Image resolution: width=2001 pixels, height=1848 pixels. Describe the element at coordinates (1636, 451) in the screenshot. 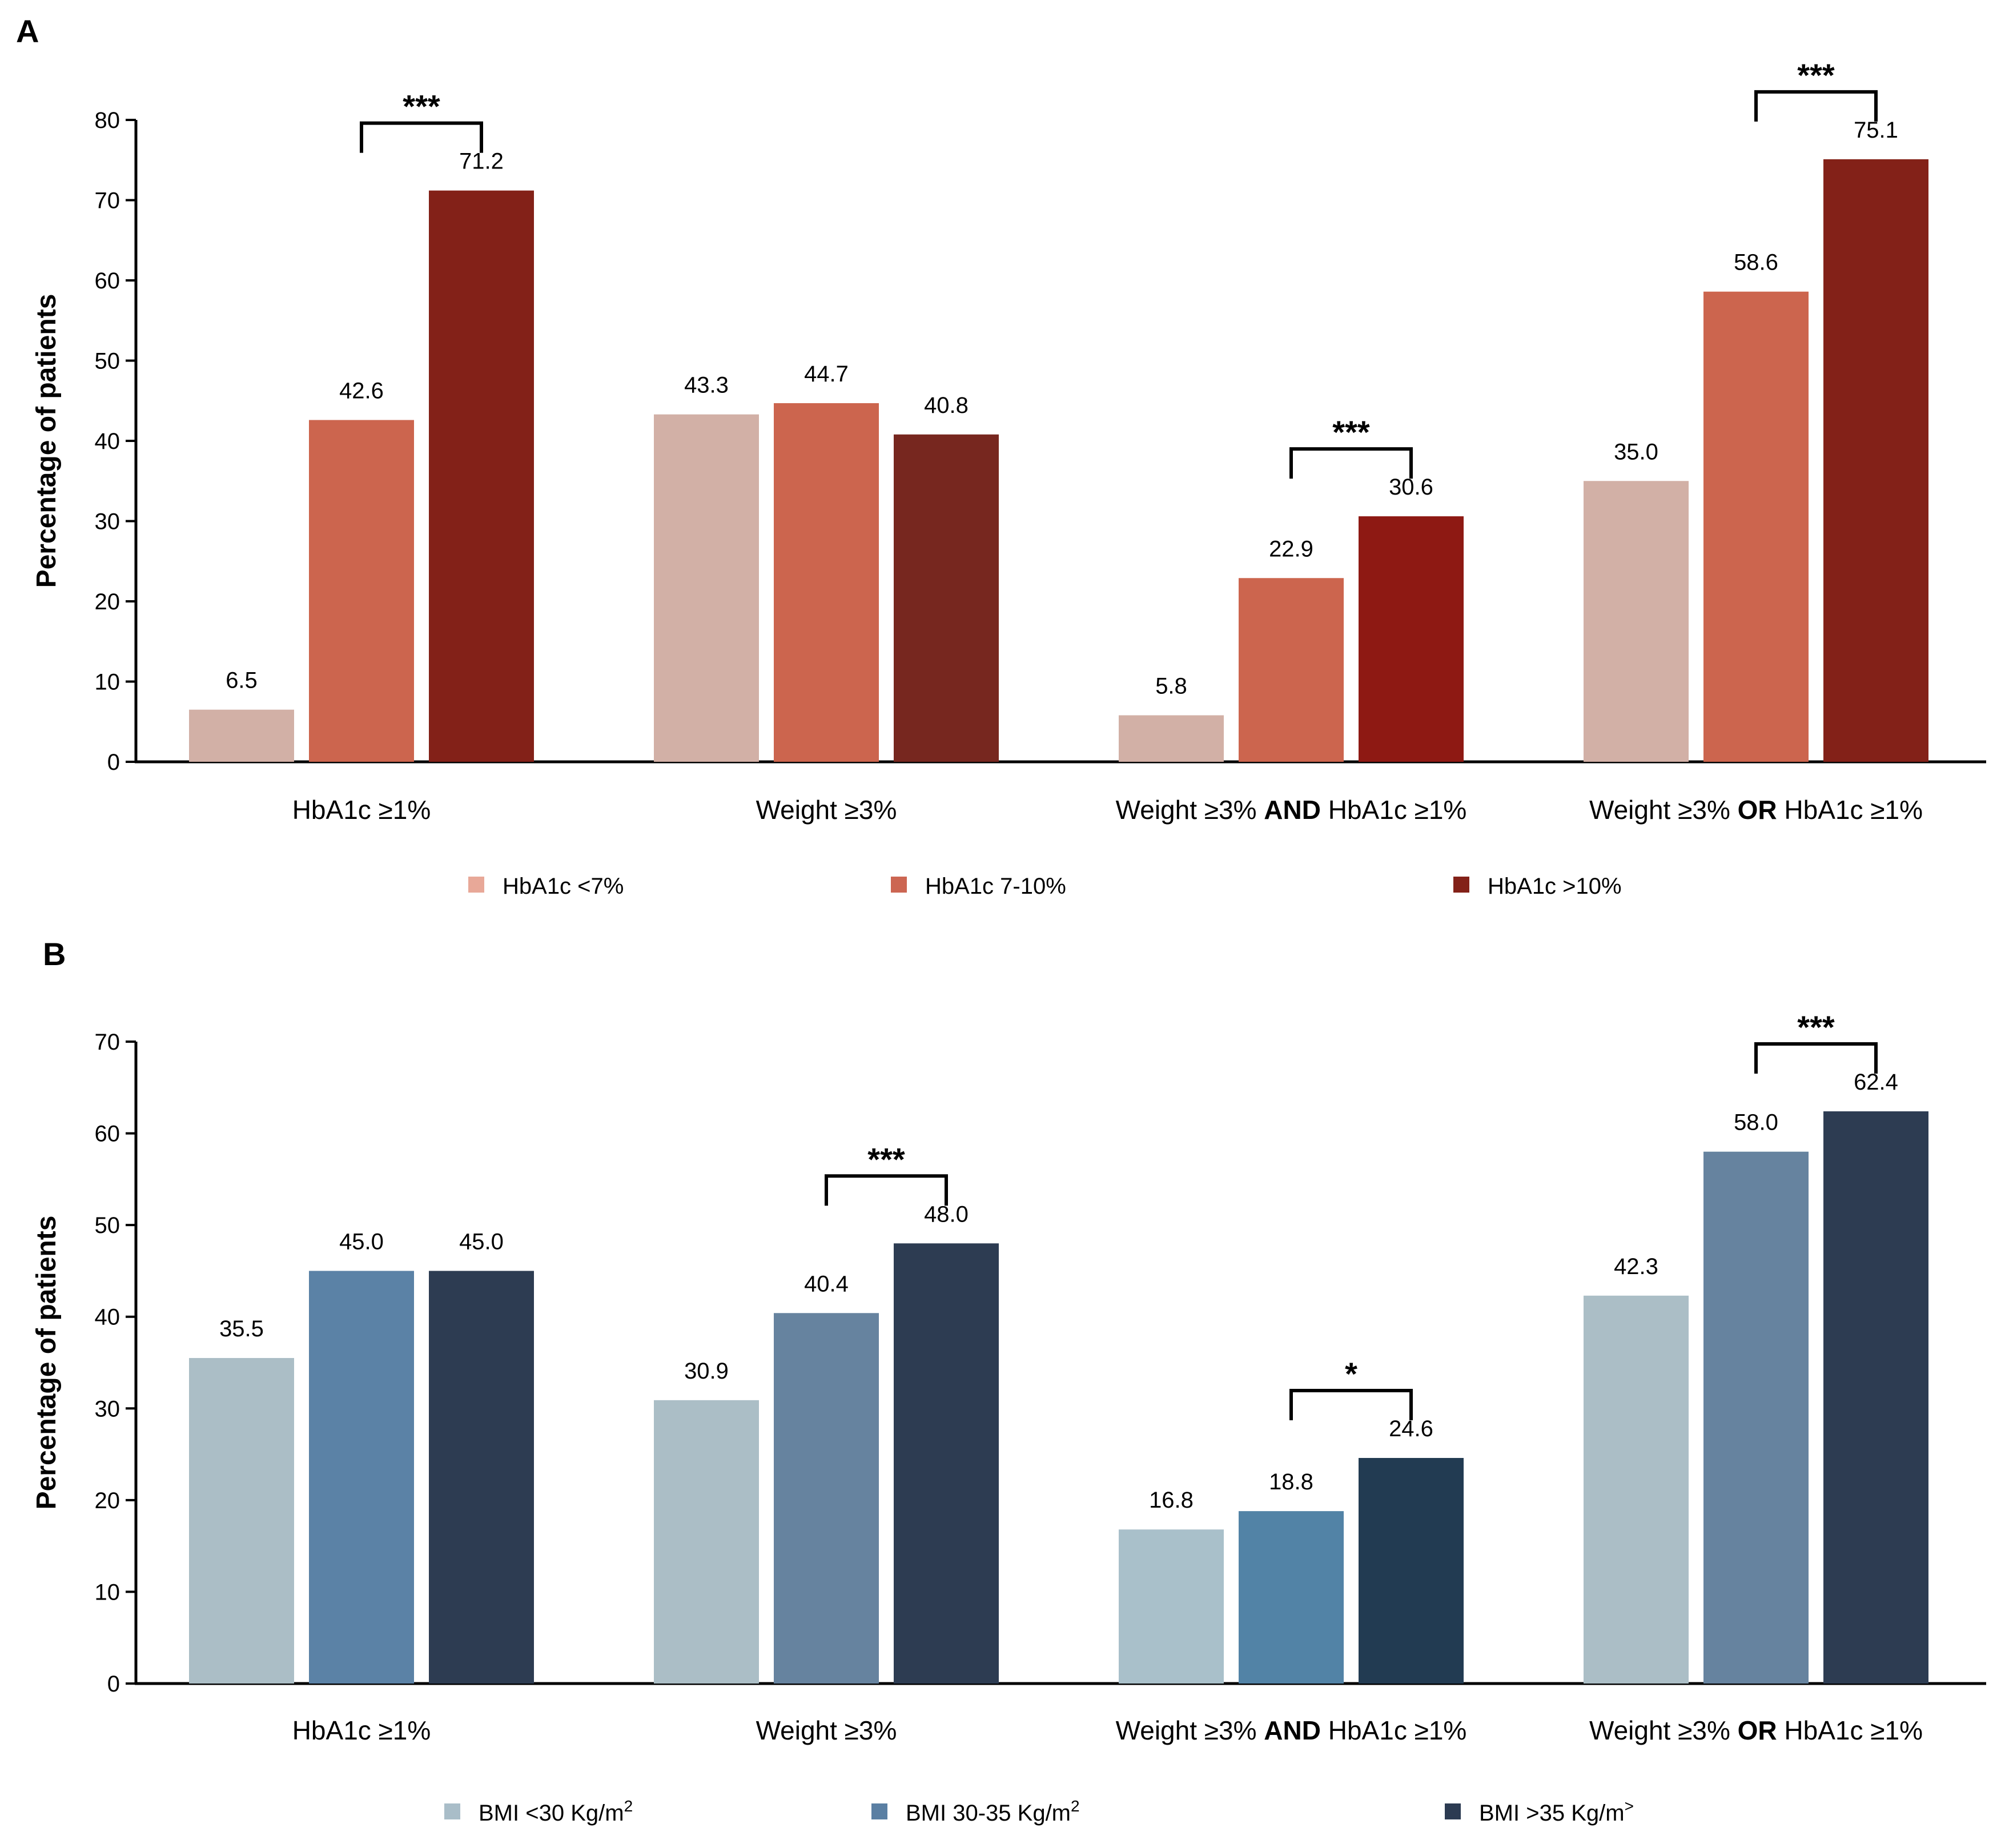

I see `data-label: 35.0` at that location.